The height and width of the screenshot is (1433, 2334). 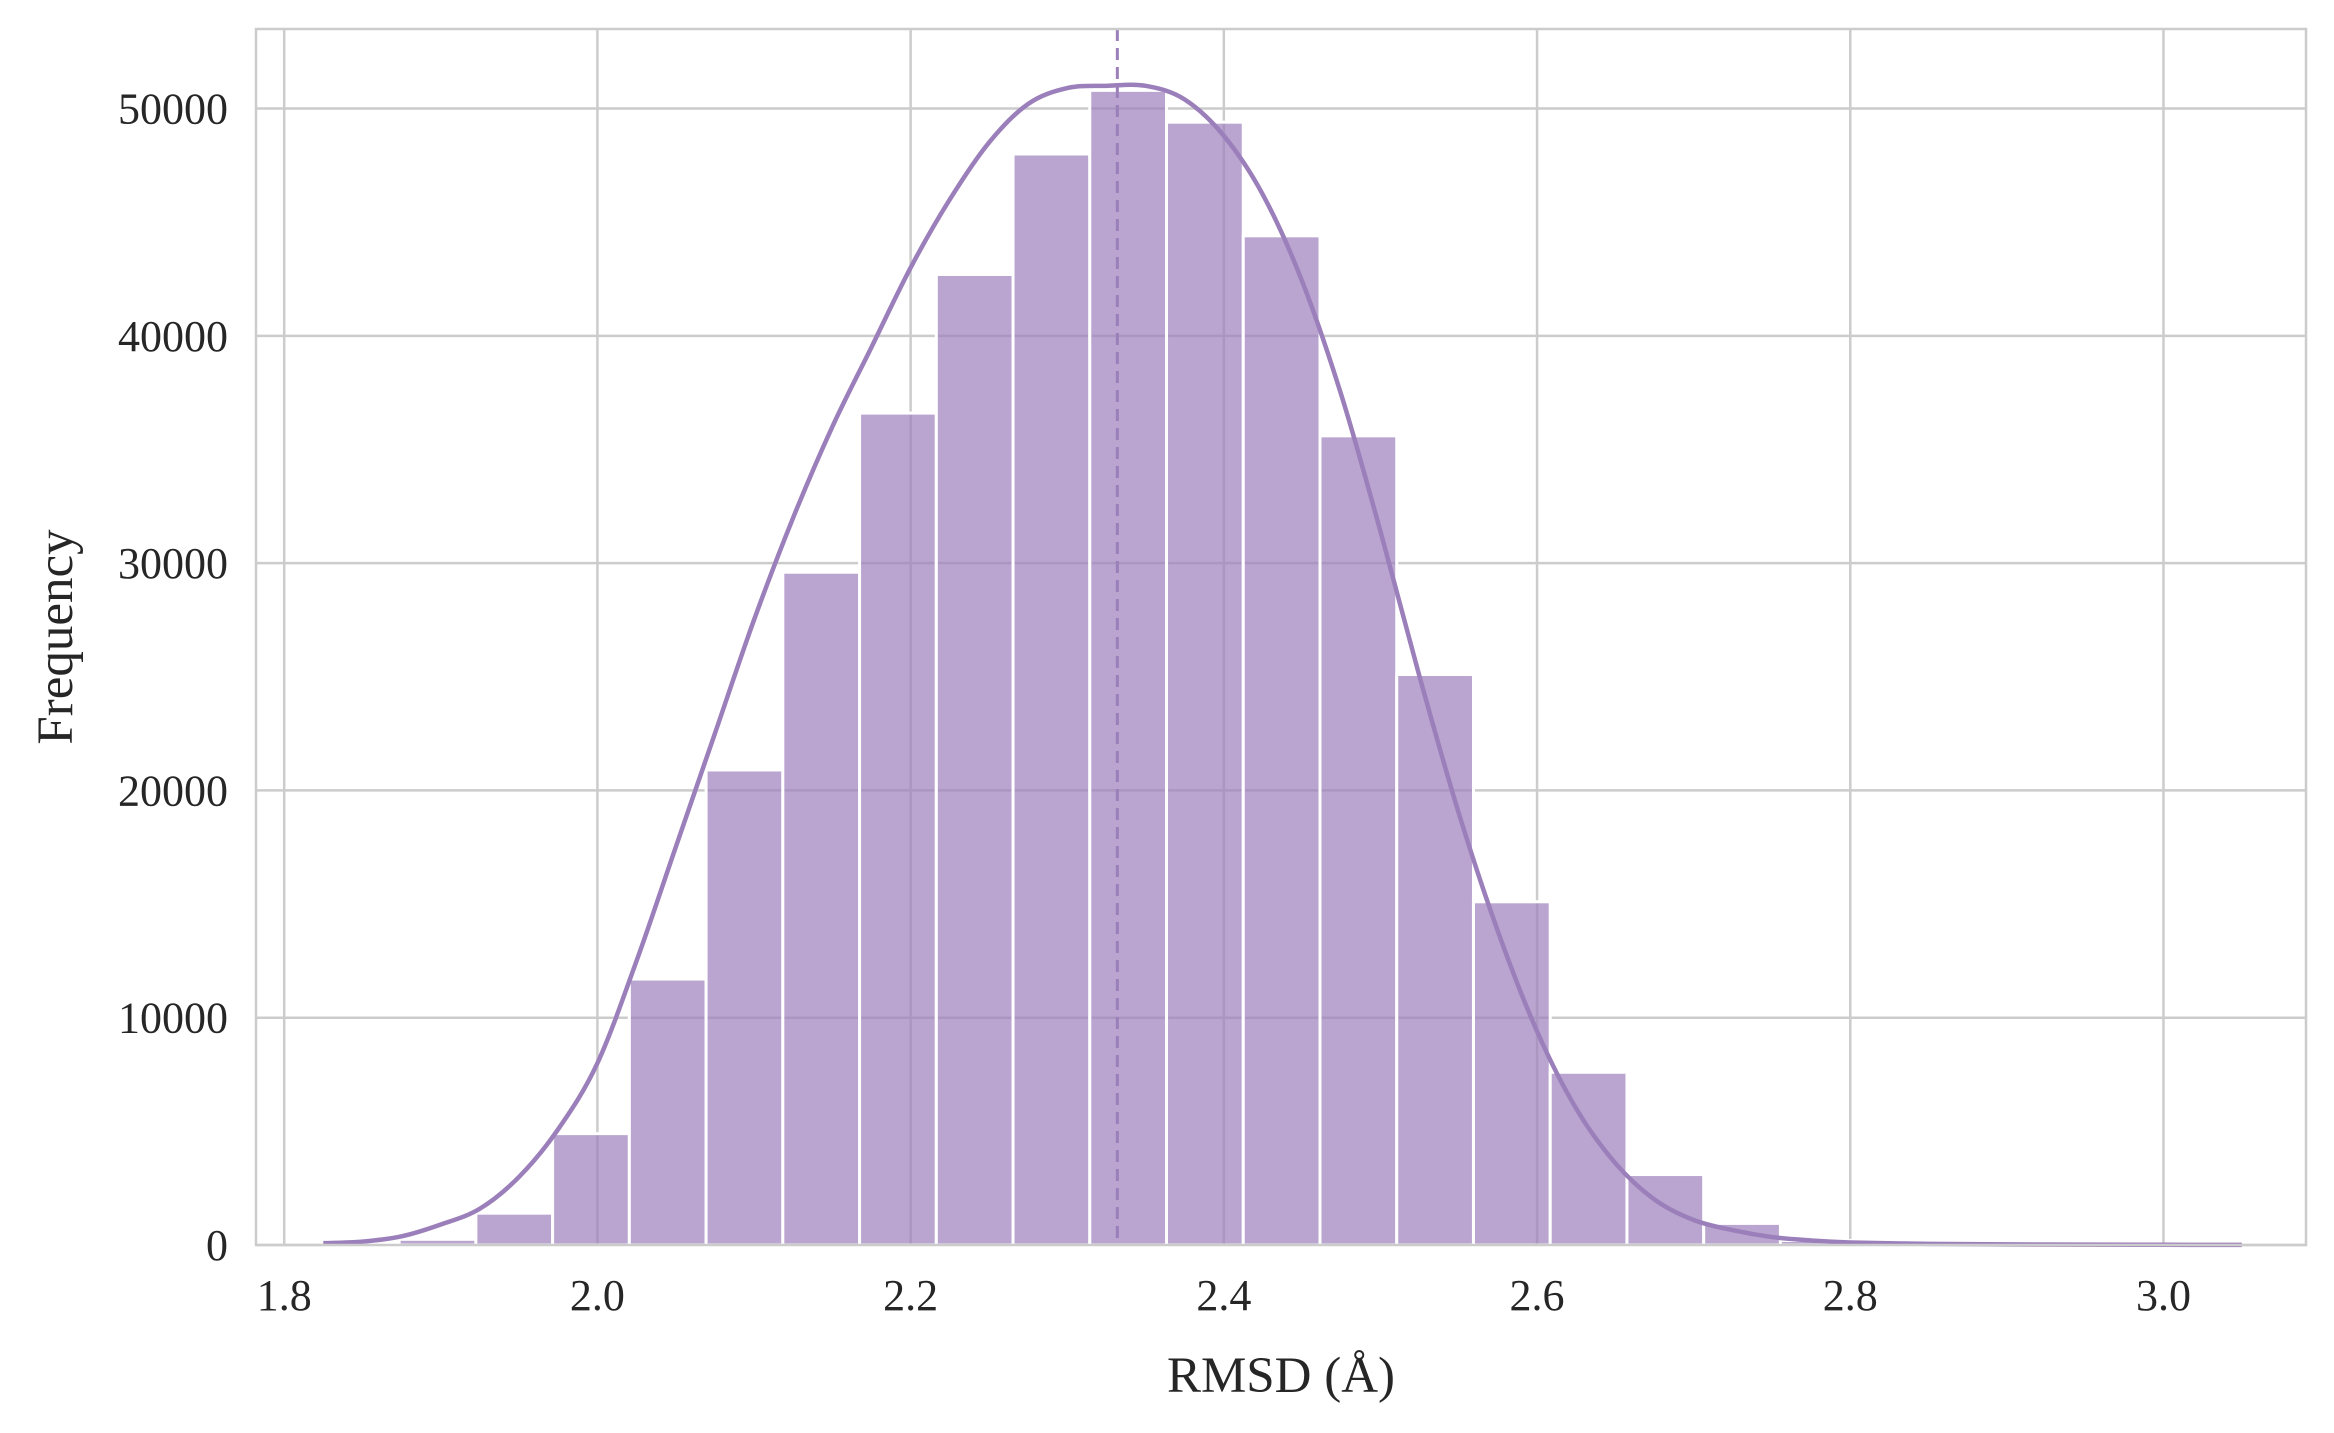 I want to click on y-tick-label: 30000, so click(x=173, y=563).